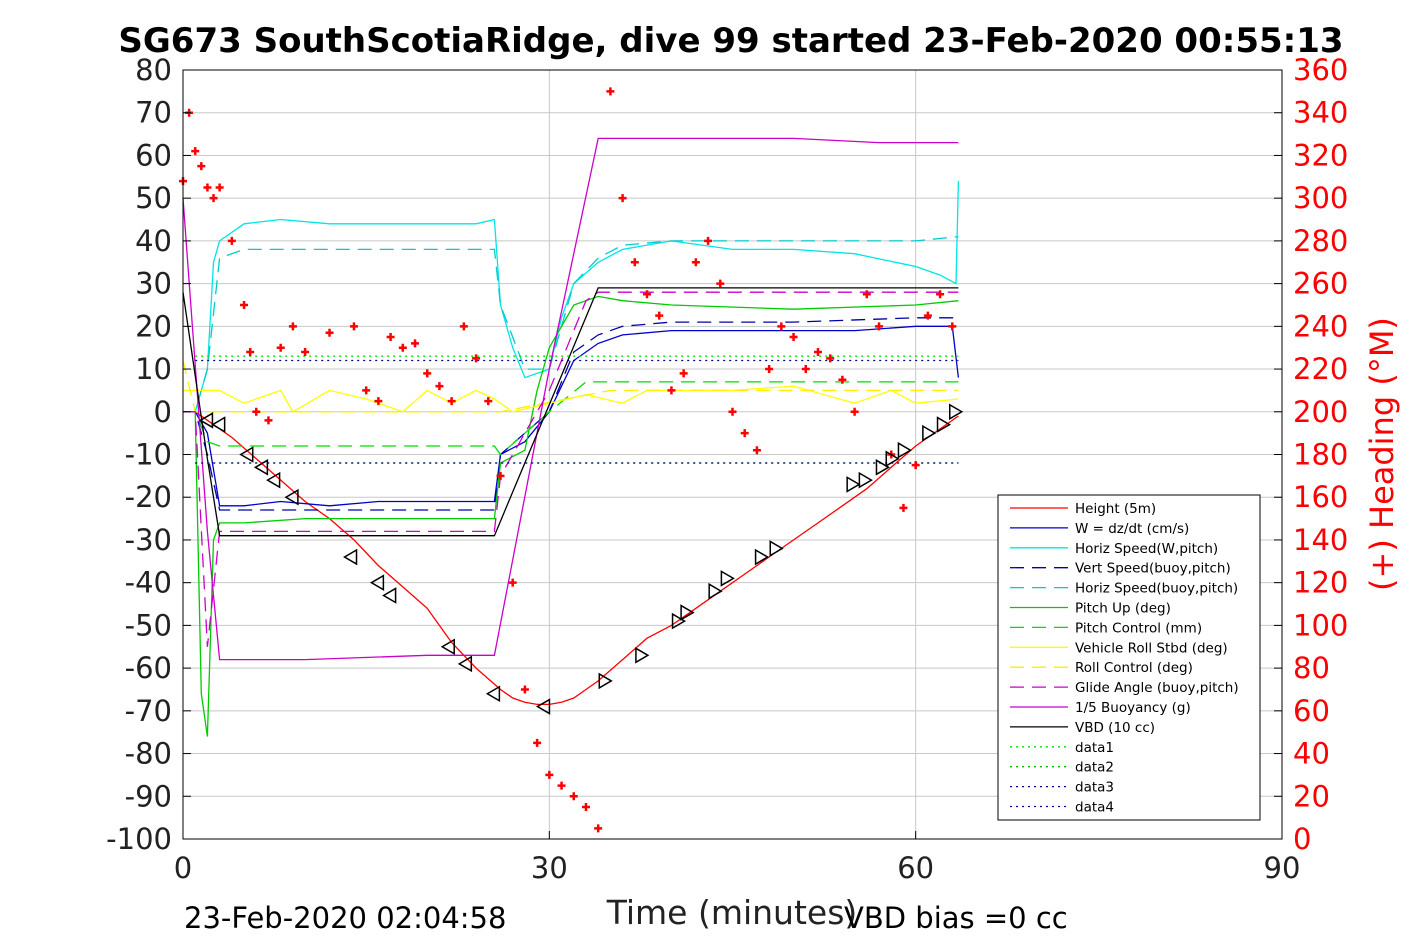 The image size is (1417, 945). I want to click on right-y-tick-label: 80, so click(1311, 668).